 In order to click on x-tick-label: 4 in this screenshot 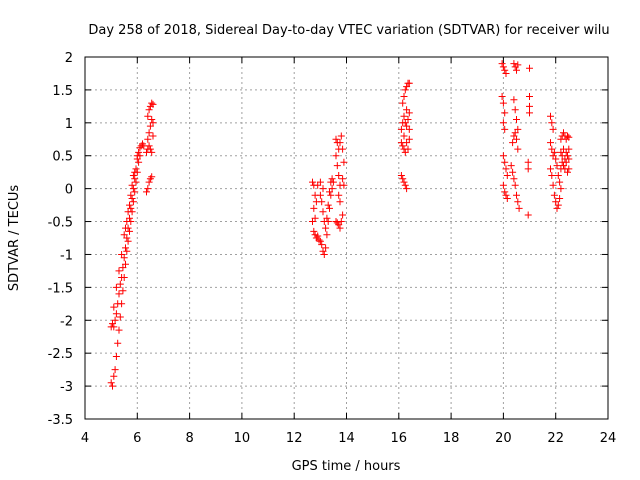, I will do `click(85, 438)`.